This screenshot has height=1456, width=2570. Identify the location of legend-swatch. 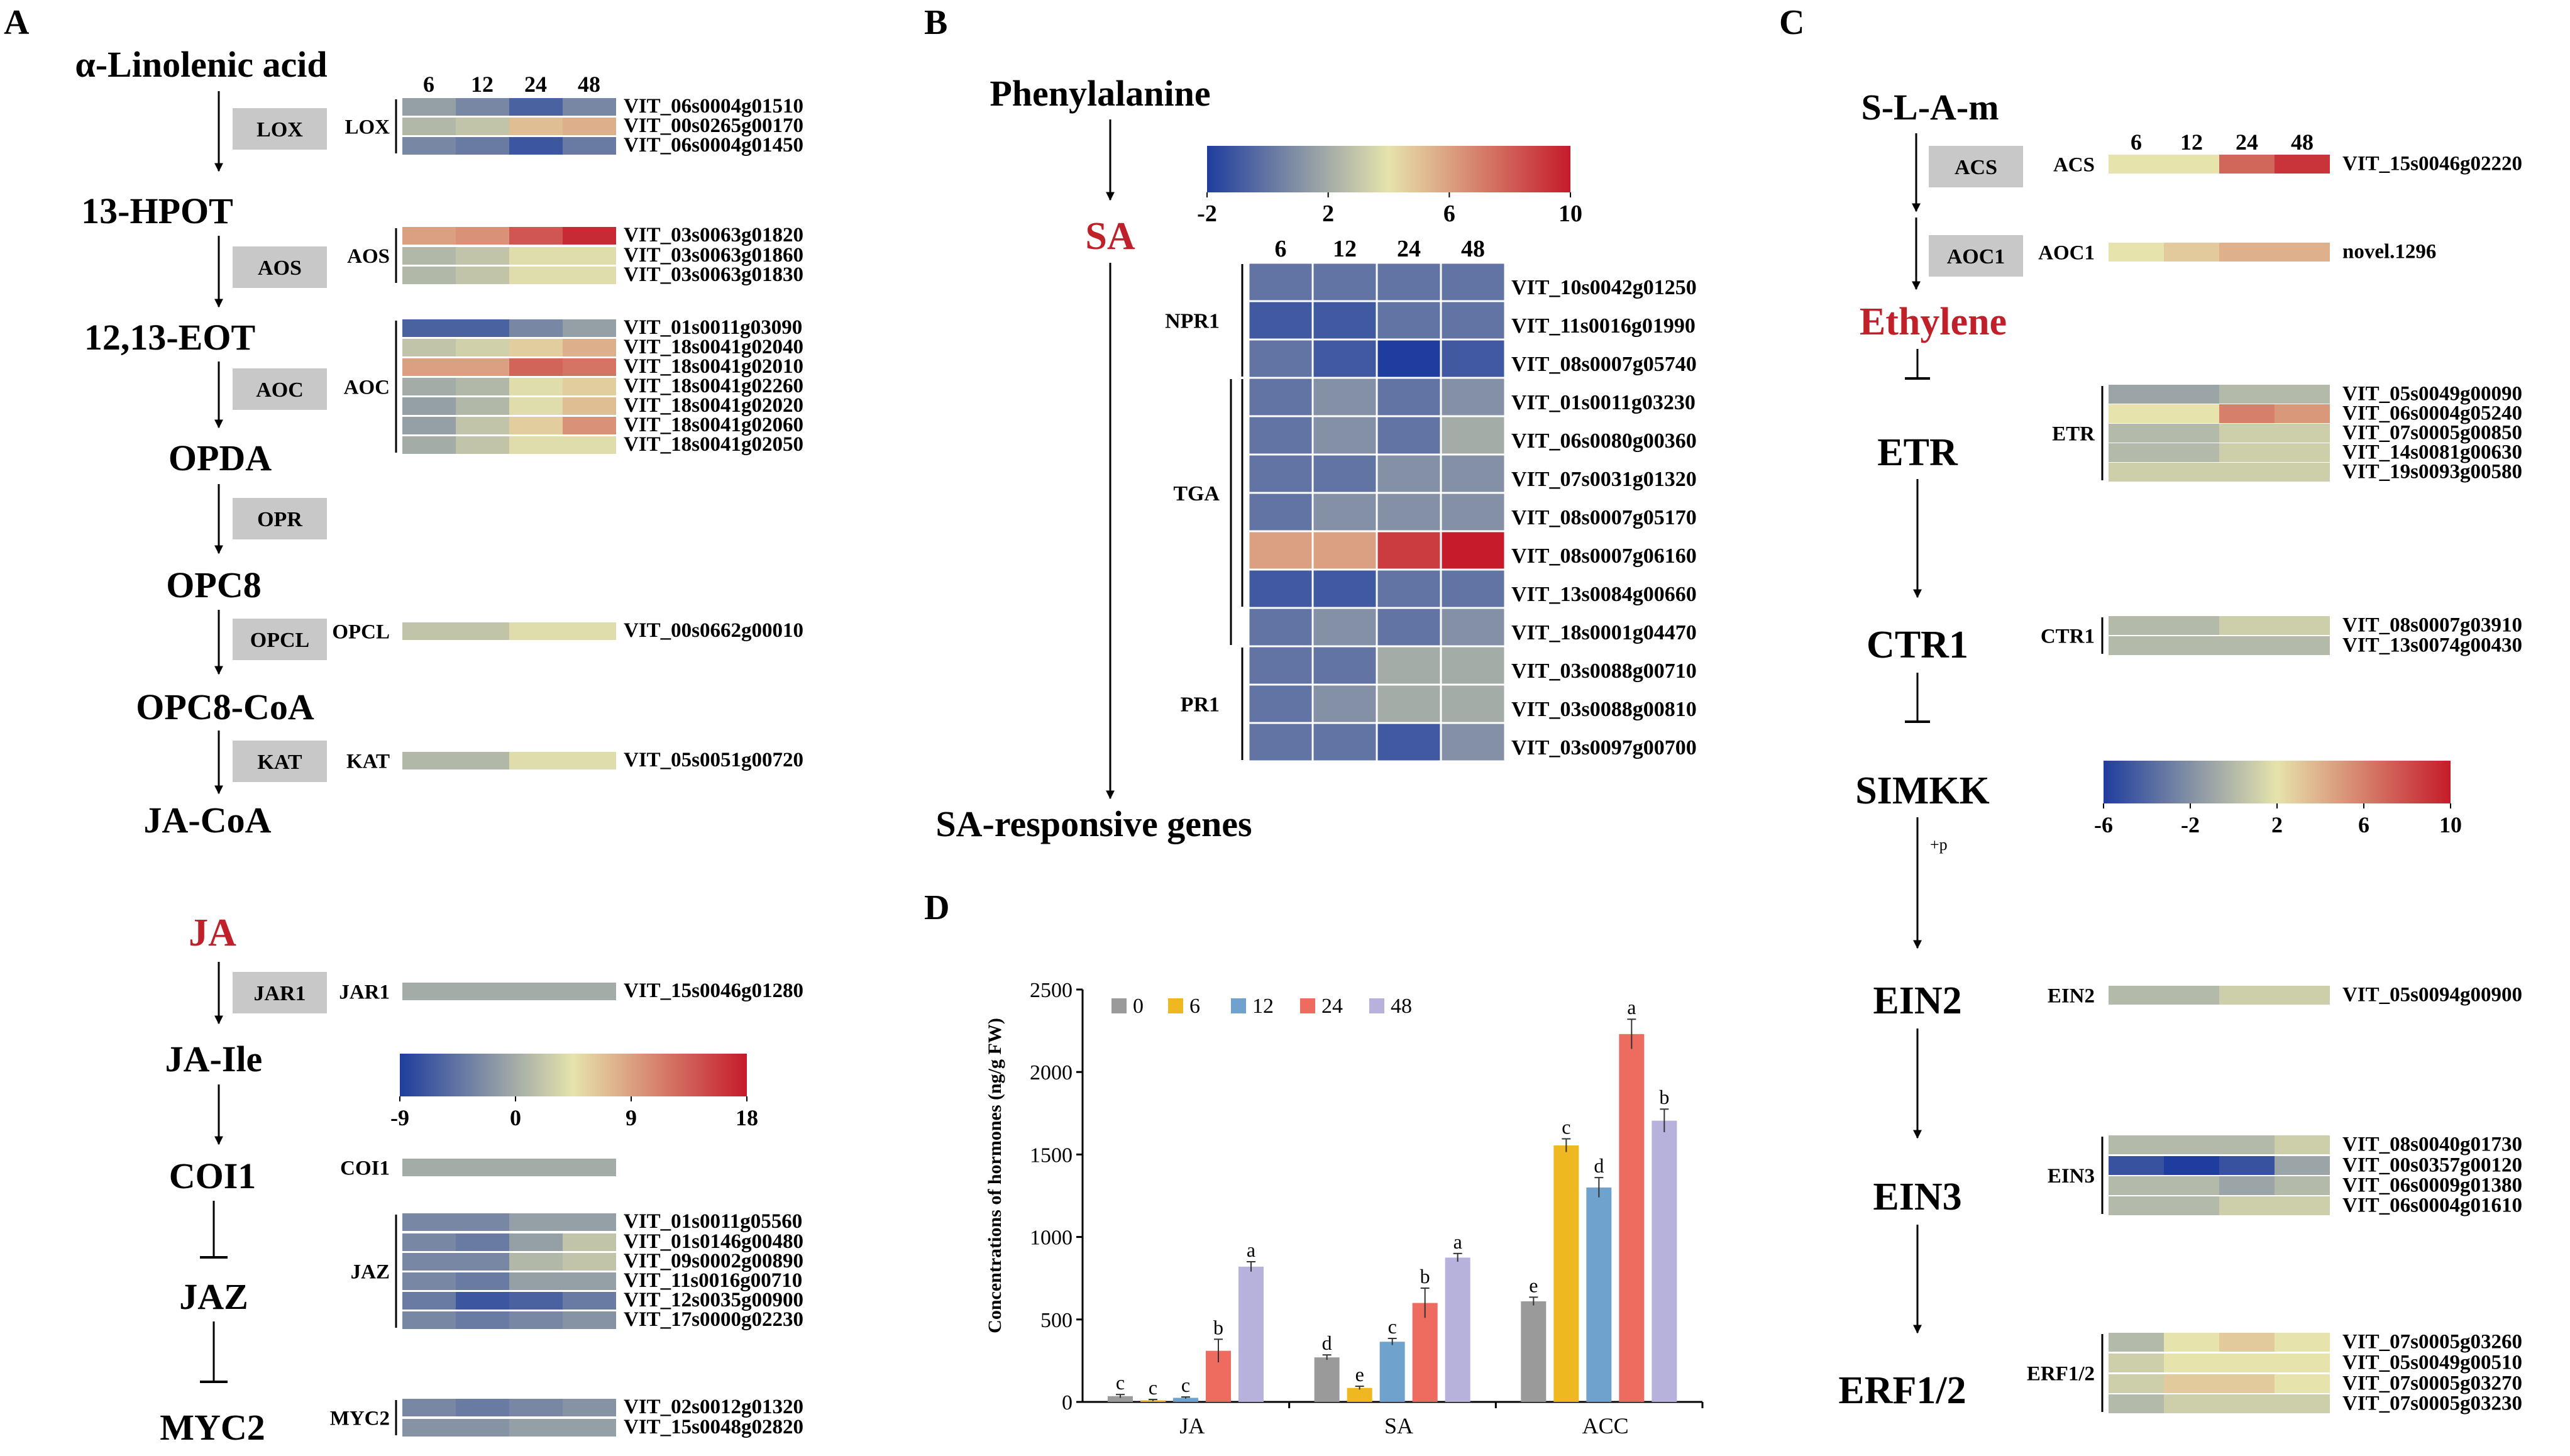
(1238, 1005).